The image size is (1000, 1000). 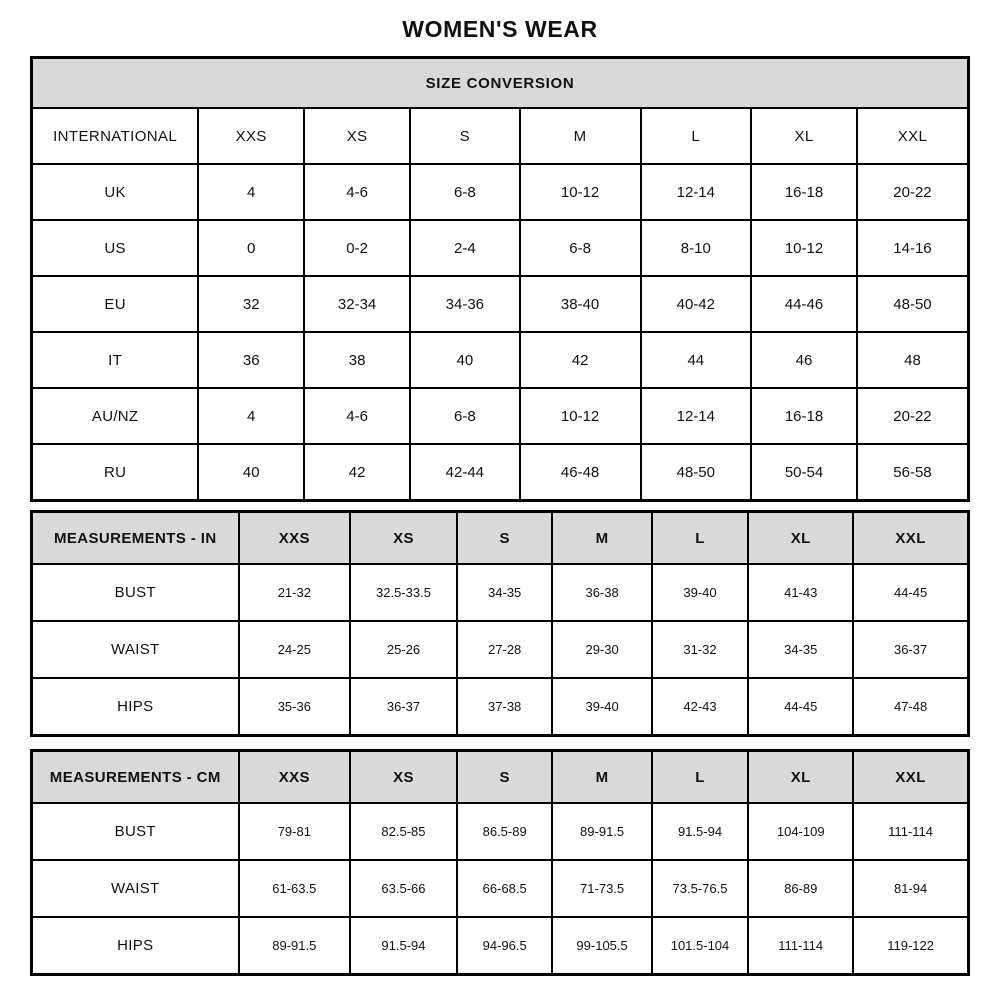 I want to click on size-value-cell: 24-25, so click(x=294, y=649).